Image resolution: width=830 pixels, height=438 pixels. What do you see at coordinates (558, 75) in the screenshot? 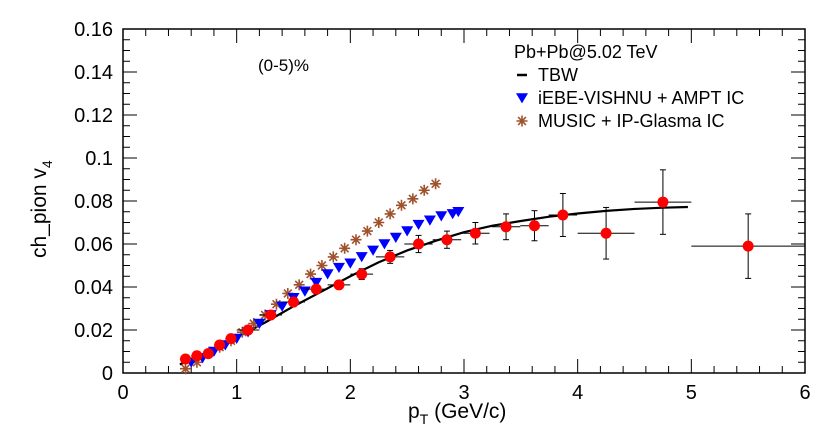
I see `legend-label: TBW` at bounding box center [558, 75].